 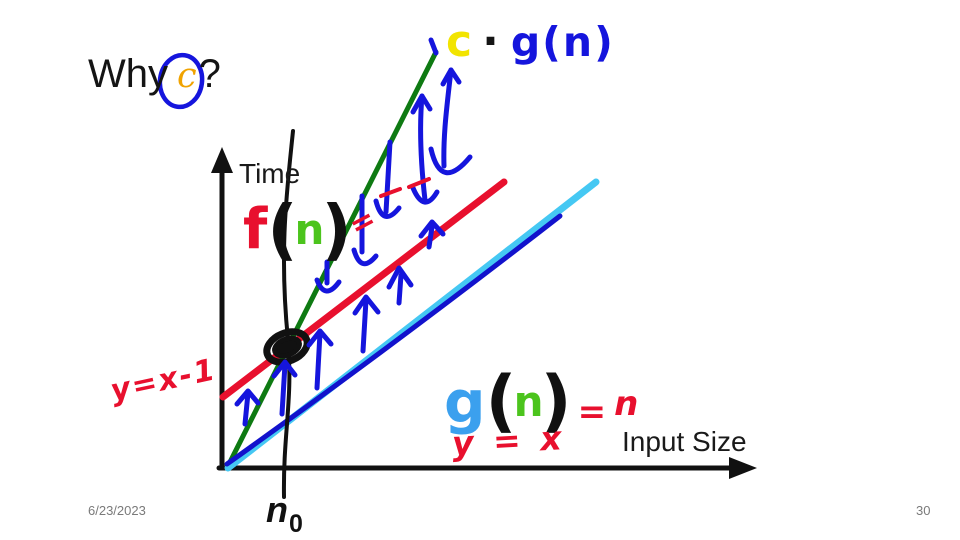 What do you see at coordinates (255, 229) in the screenshot?
I see `f-label-name: f` at bounding box center [255, 229].